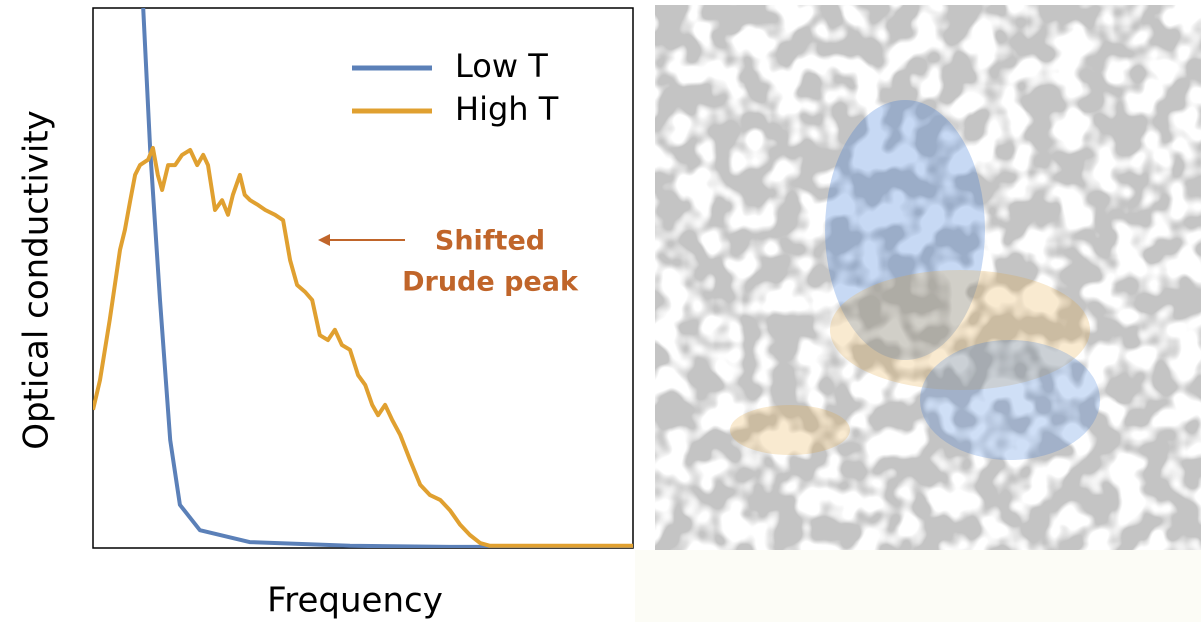 This screenshot has height=622, width=1201. I want to click on y-axis-label: Optical conductivity, so click(37, 280).